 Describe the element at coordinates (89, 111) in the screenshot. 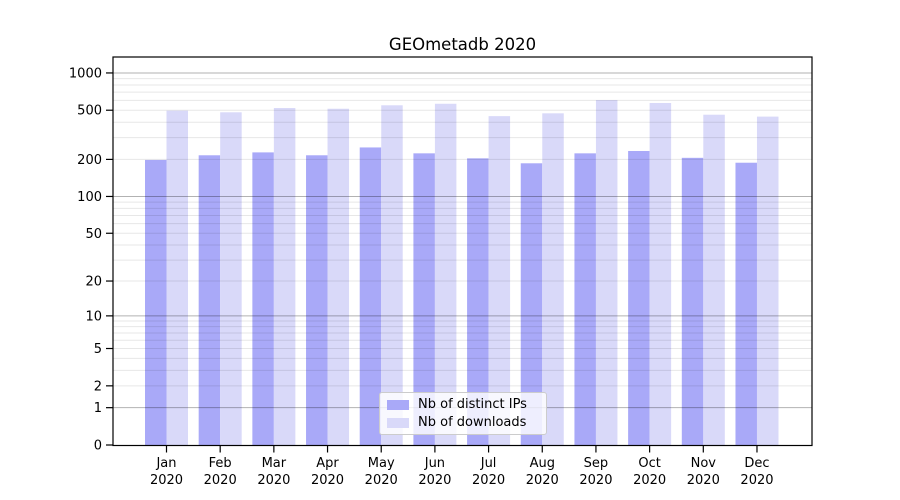

I see `y-tick-label: 500` at that location.